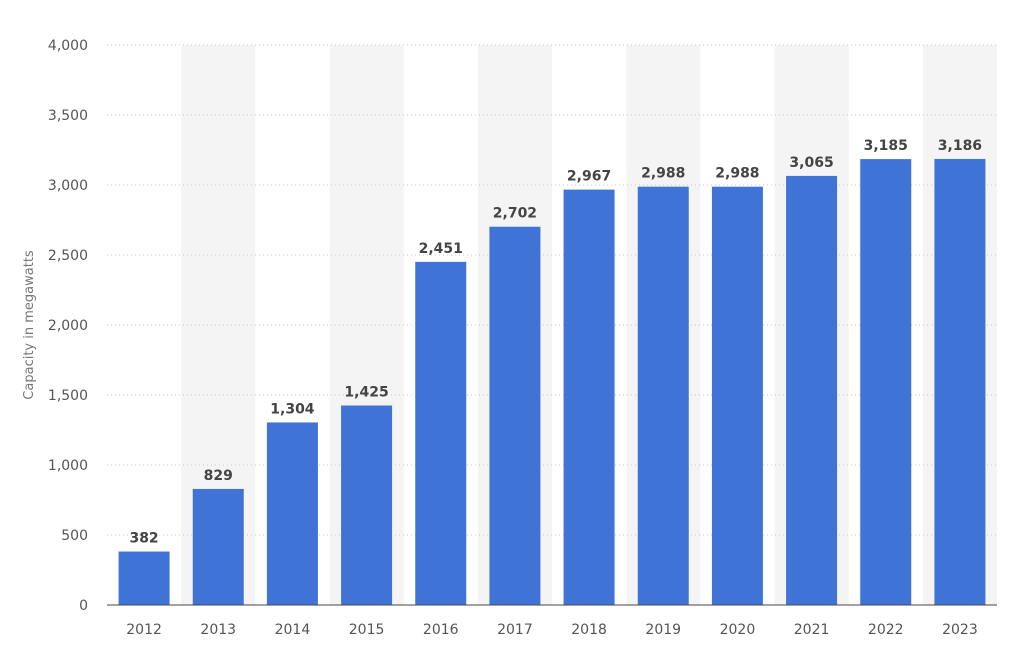 This screenshot has width=1024, height=660. I want to click on x-tick-label: 2017, so click(515, 630).